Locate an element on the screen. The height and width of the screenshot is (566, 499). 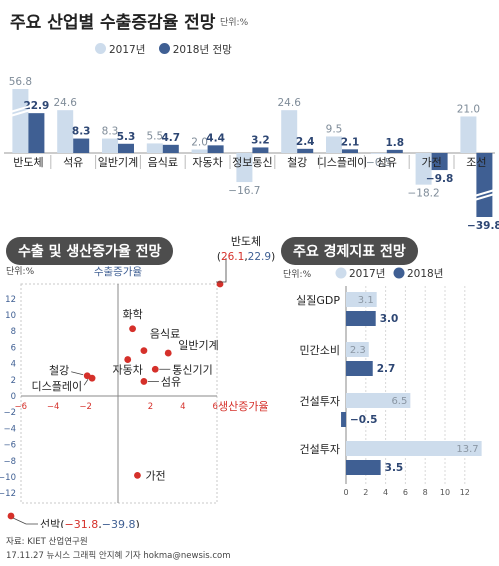
macro-label-2017-2: 6.5 is located at coordinates (399, 401).